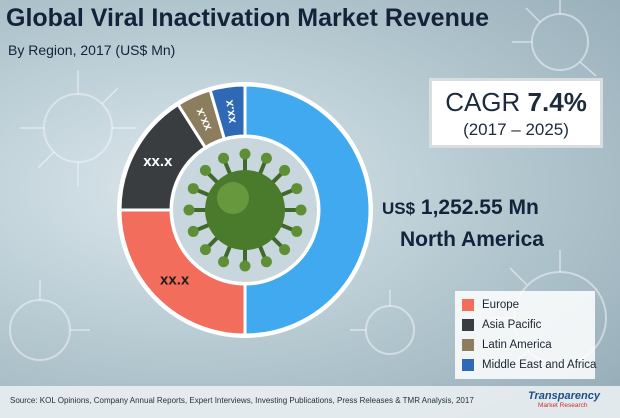  Describe the element at coordinates (539, 365) in the screenshot. I see `legend-label-middle-east-africa: Middle East and Africa` at that location.